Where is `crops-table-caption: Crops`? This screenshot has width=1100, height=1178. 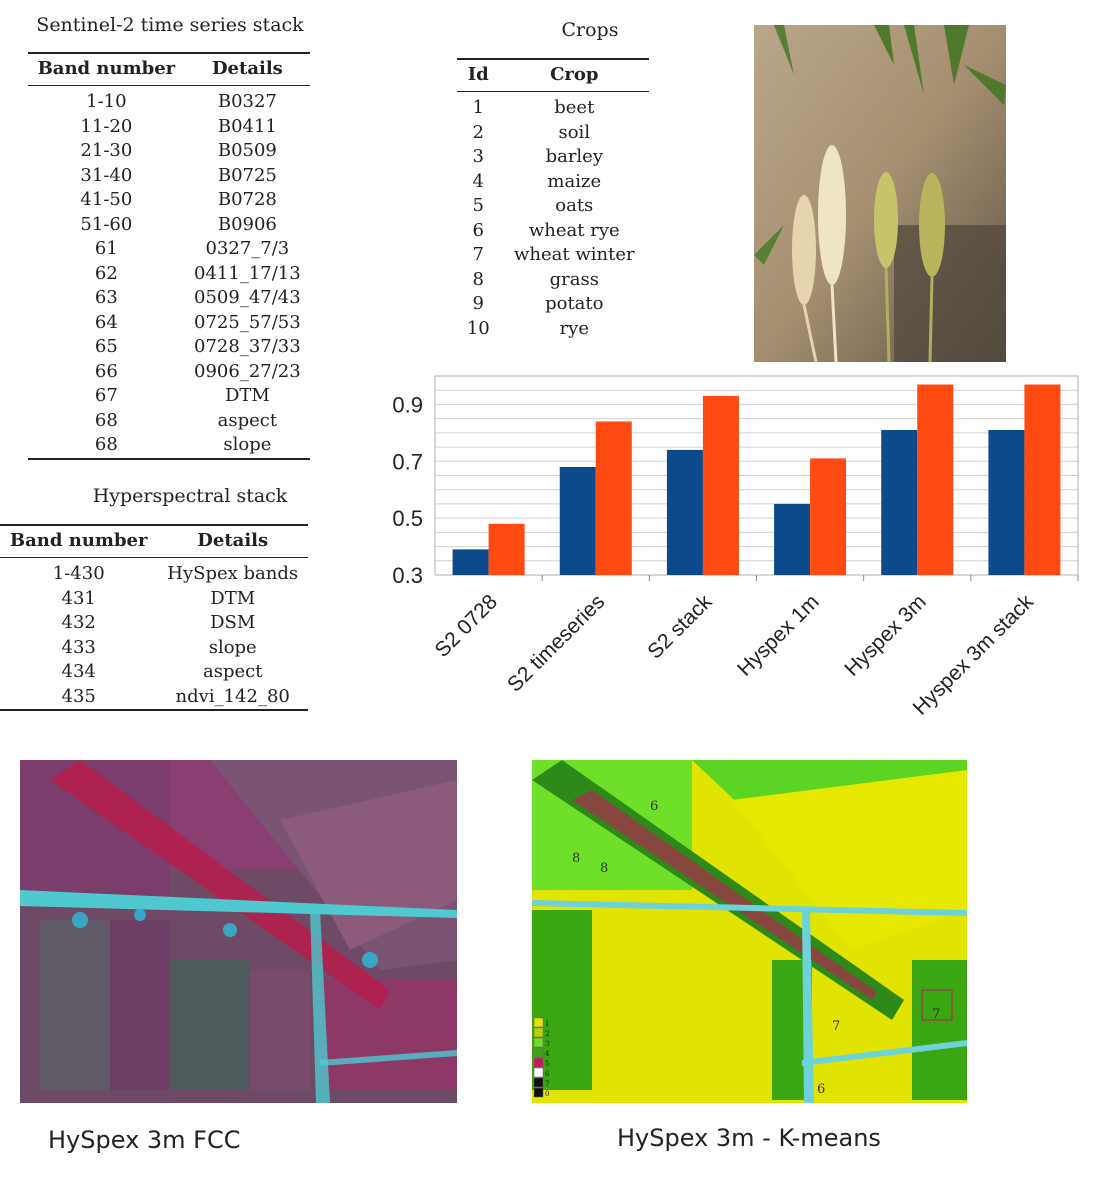 crops-table-caption: Crops is located at coordinates (590, 30).